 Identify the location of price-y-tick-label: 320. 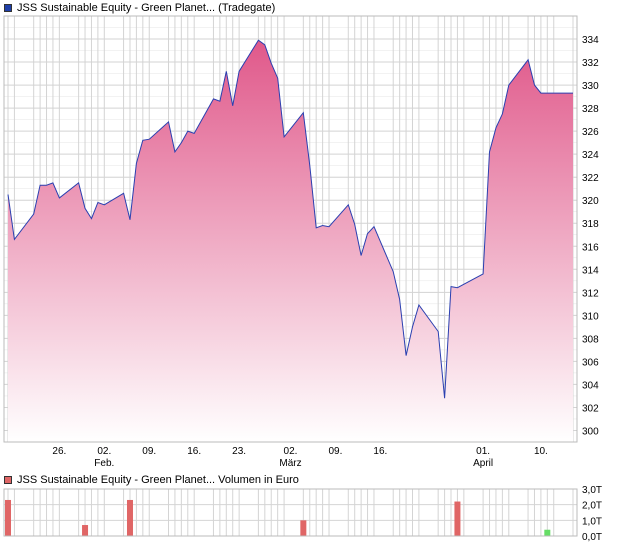
(590, 201).